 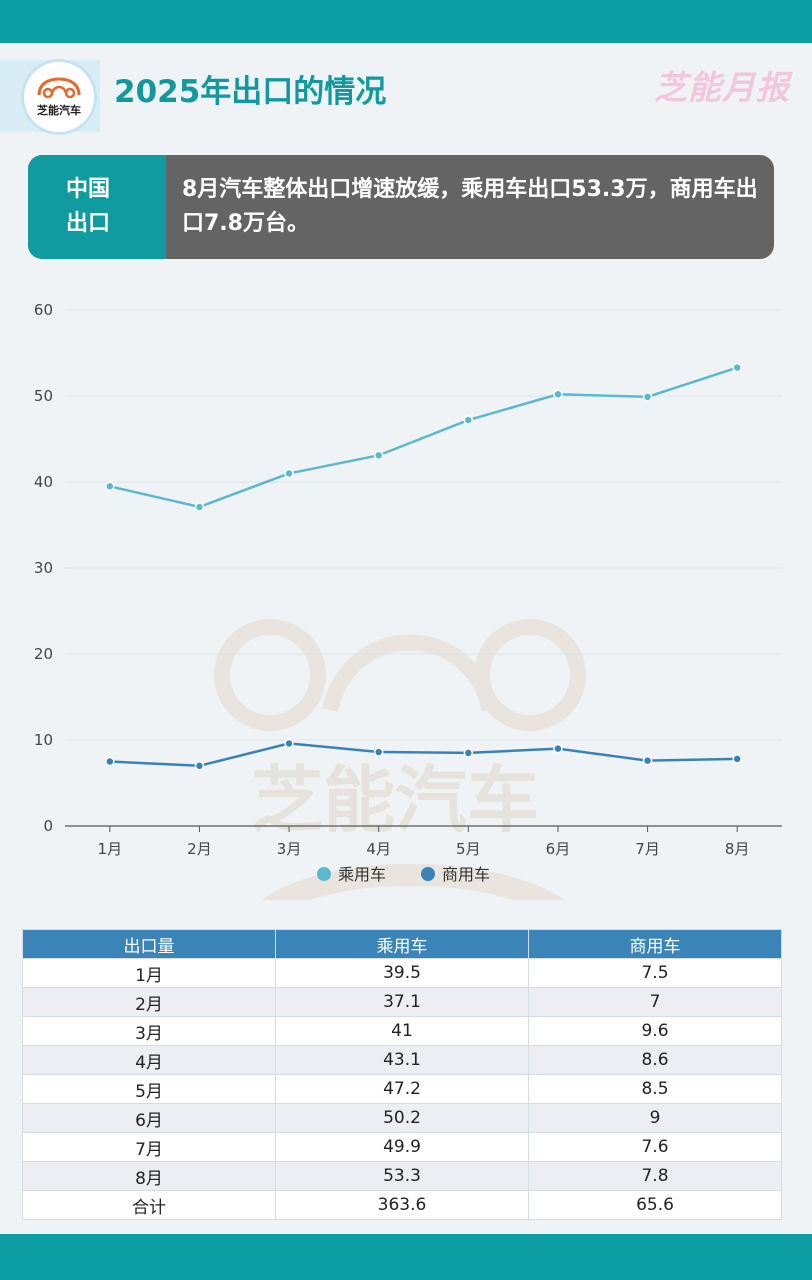 I want to click on table-cell: 47.2, so click(x=402, y=1089).